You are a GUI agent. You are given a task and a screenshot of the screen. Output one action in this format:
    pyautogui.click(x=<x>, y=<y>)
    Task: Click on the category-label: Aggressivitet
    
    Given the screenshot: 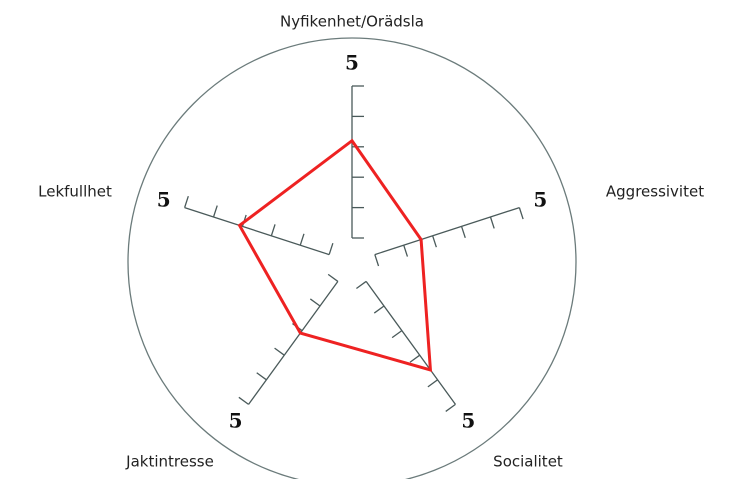 What is the action you would take?
    pyautogui.click(x=655, y=192)
    